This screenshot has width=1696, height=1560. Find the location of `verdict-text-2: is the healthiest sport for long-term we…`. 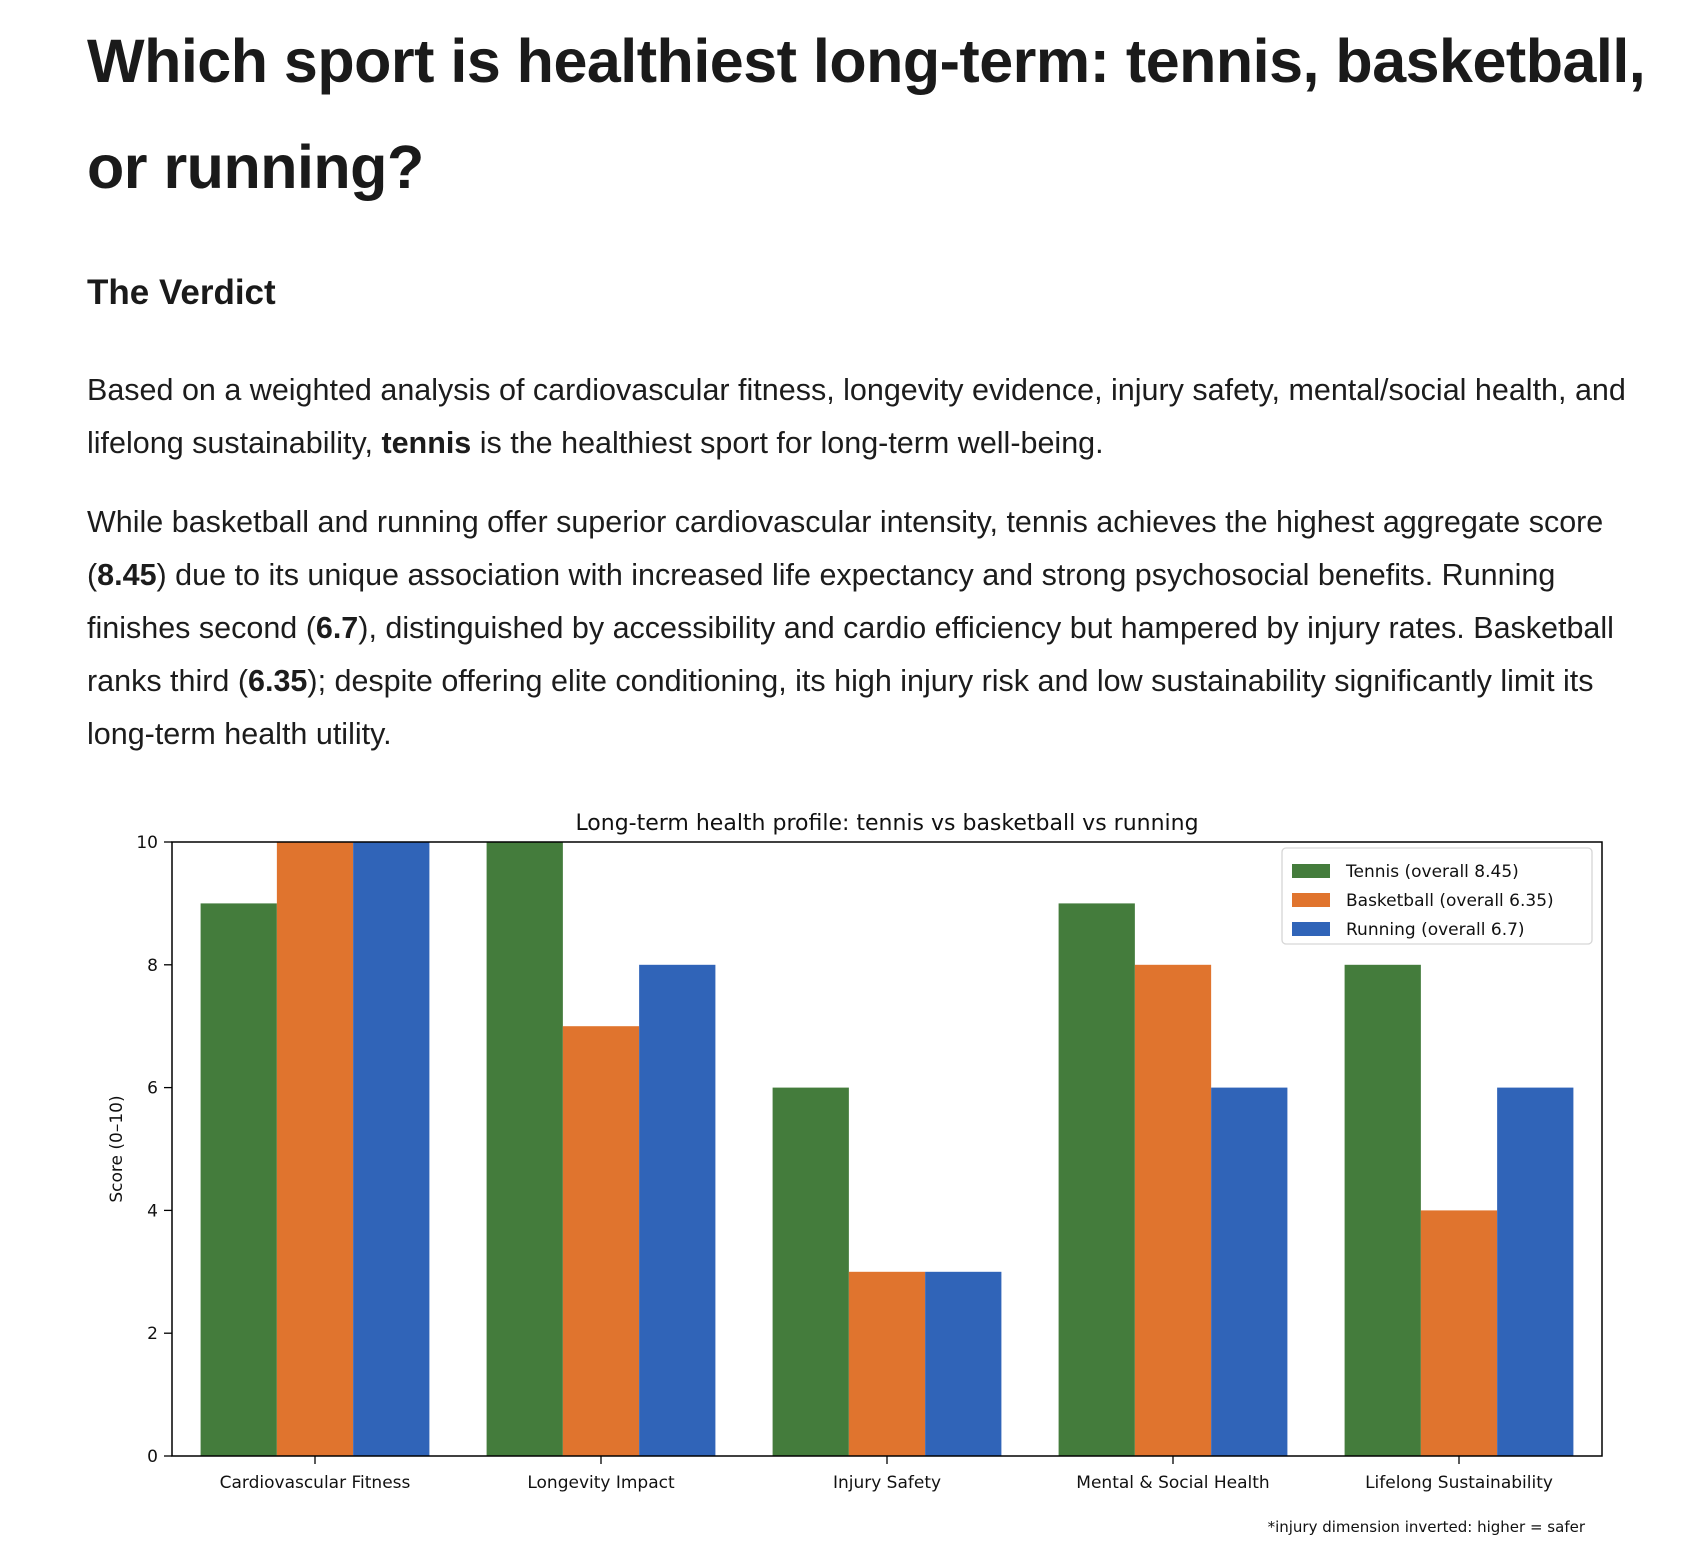

verdict-text-2: is the healthiest sport for long-term we… is located at coordinates (787, 443).